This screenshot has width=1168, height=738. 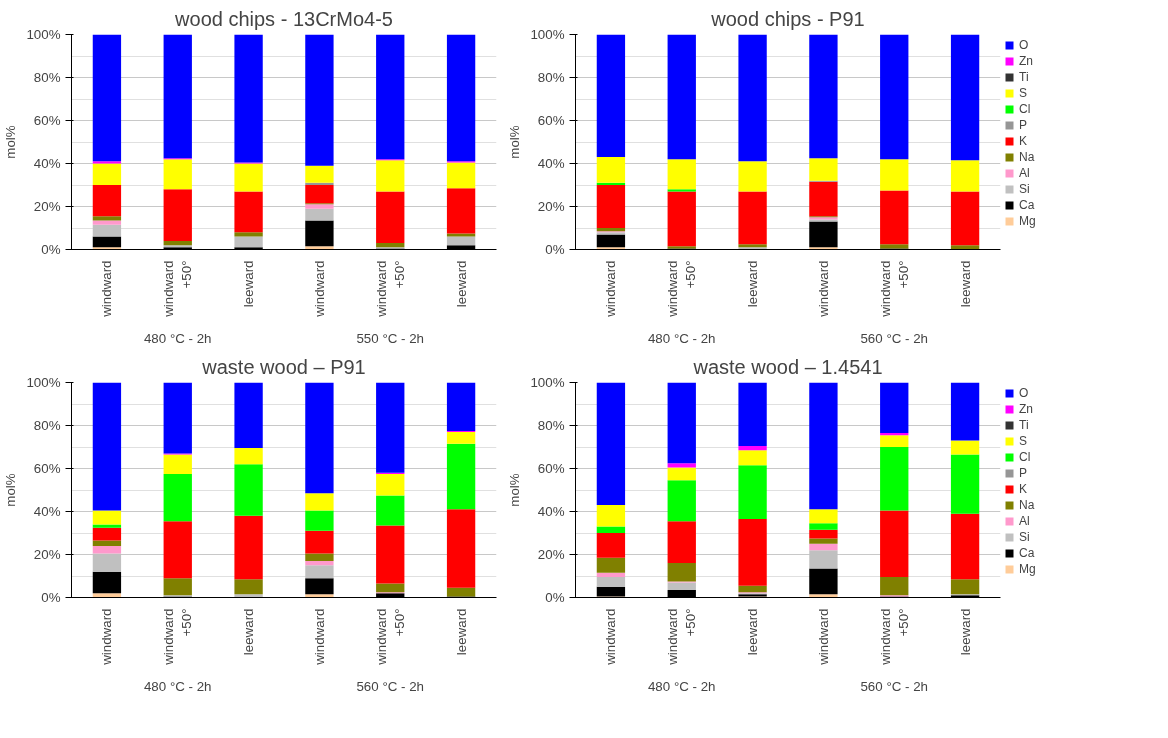 I want to click on text: 550 °C - 2h, so click(x=390, y=338).